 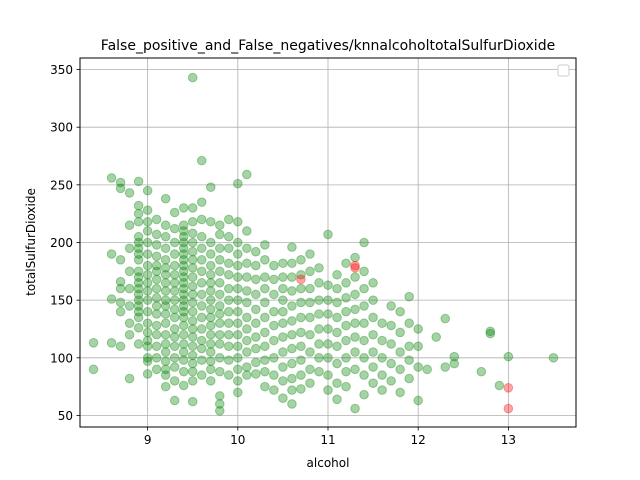 What do you see at coordinates (508, 440) in the screenshot?
I see `x-tick-label: 13` at bounding box center [508, 440].